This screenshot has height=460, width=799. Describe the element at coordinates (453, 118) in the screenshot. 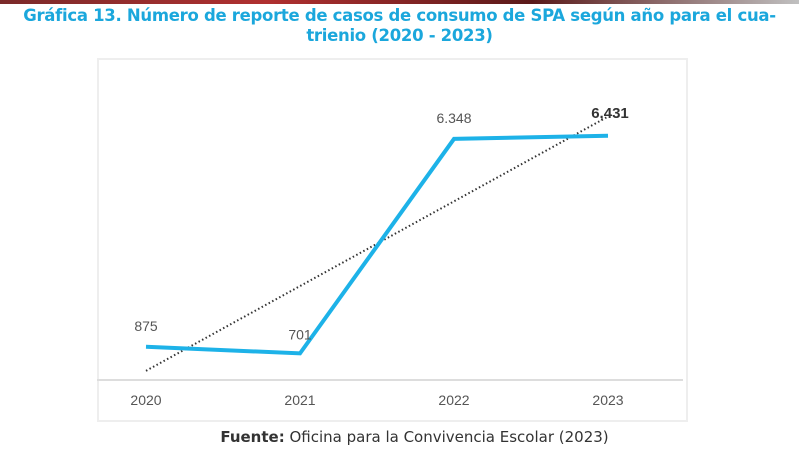

I see `data-label: 6.348` at that location.